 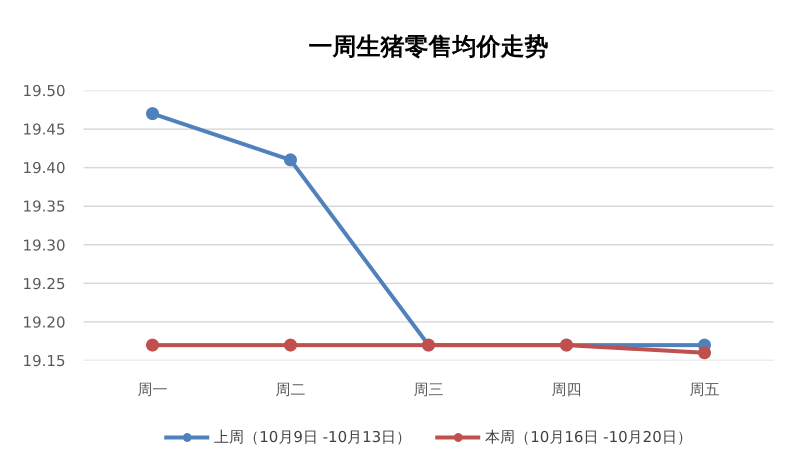 I want to click on legend-label: 上周（10月9日 -10月13日）, so click(x=313, y=437).